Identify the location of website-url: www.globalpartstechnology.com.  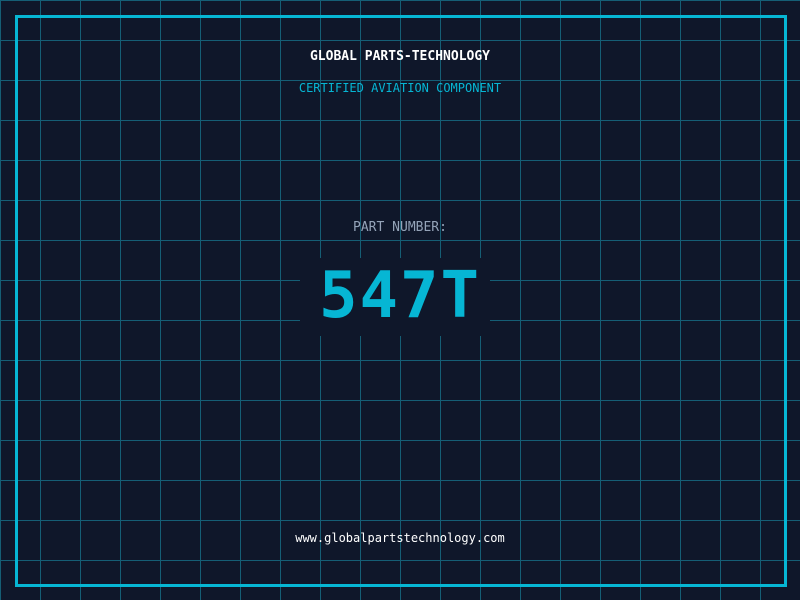
(400, 538).